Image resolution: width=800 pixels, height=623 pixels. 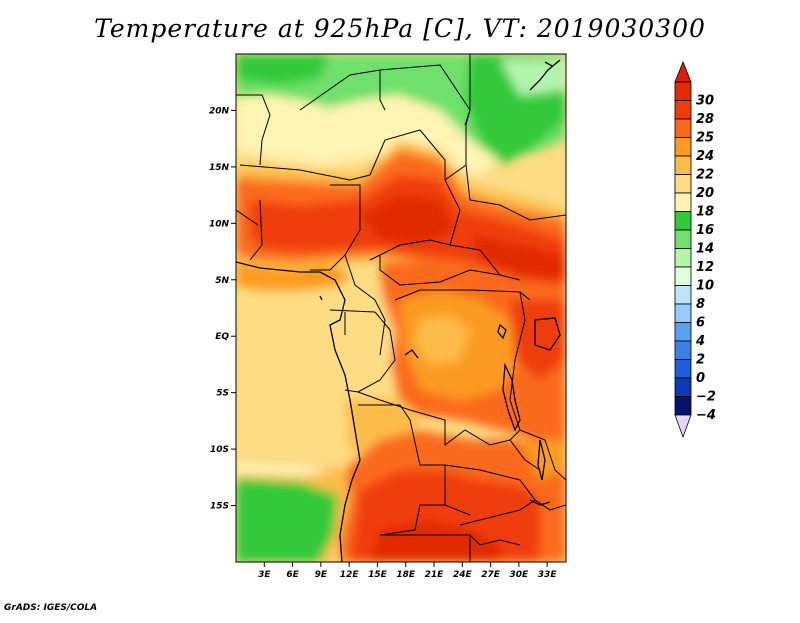 What do you see at coordinates (700, 360) in the screenshot?
I see `colorbar-label: 2` at bounding box center [700, 360].